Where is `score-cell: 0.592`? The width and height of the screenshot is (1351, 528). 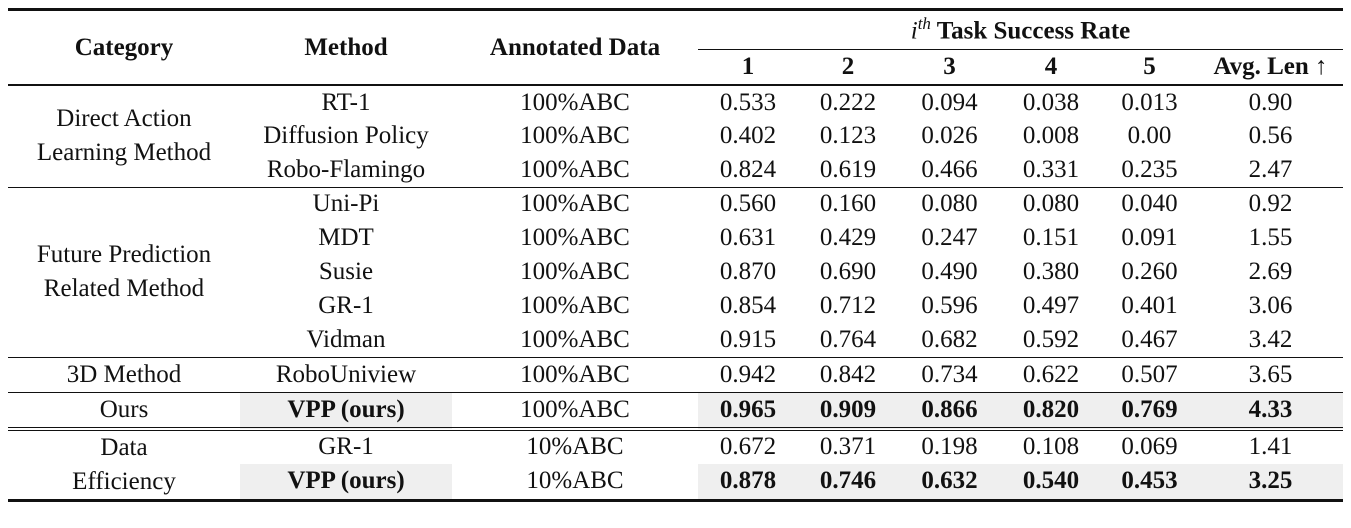
score-cell: 0.592 is located at coordinates (1051, 340).